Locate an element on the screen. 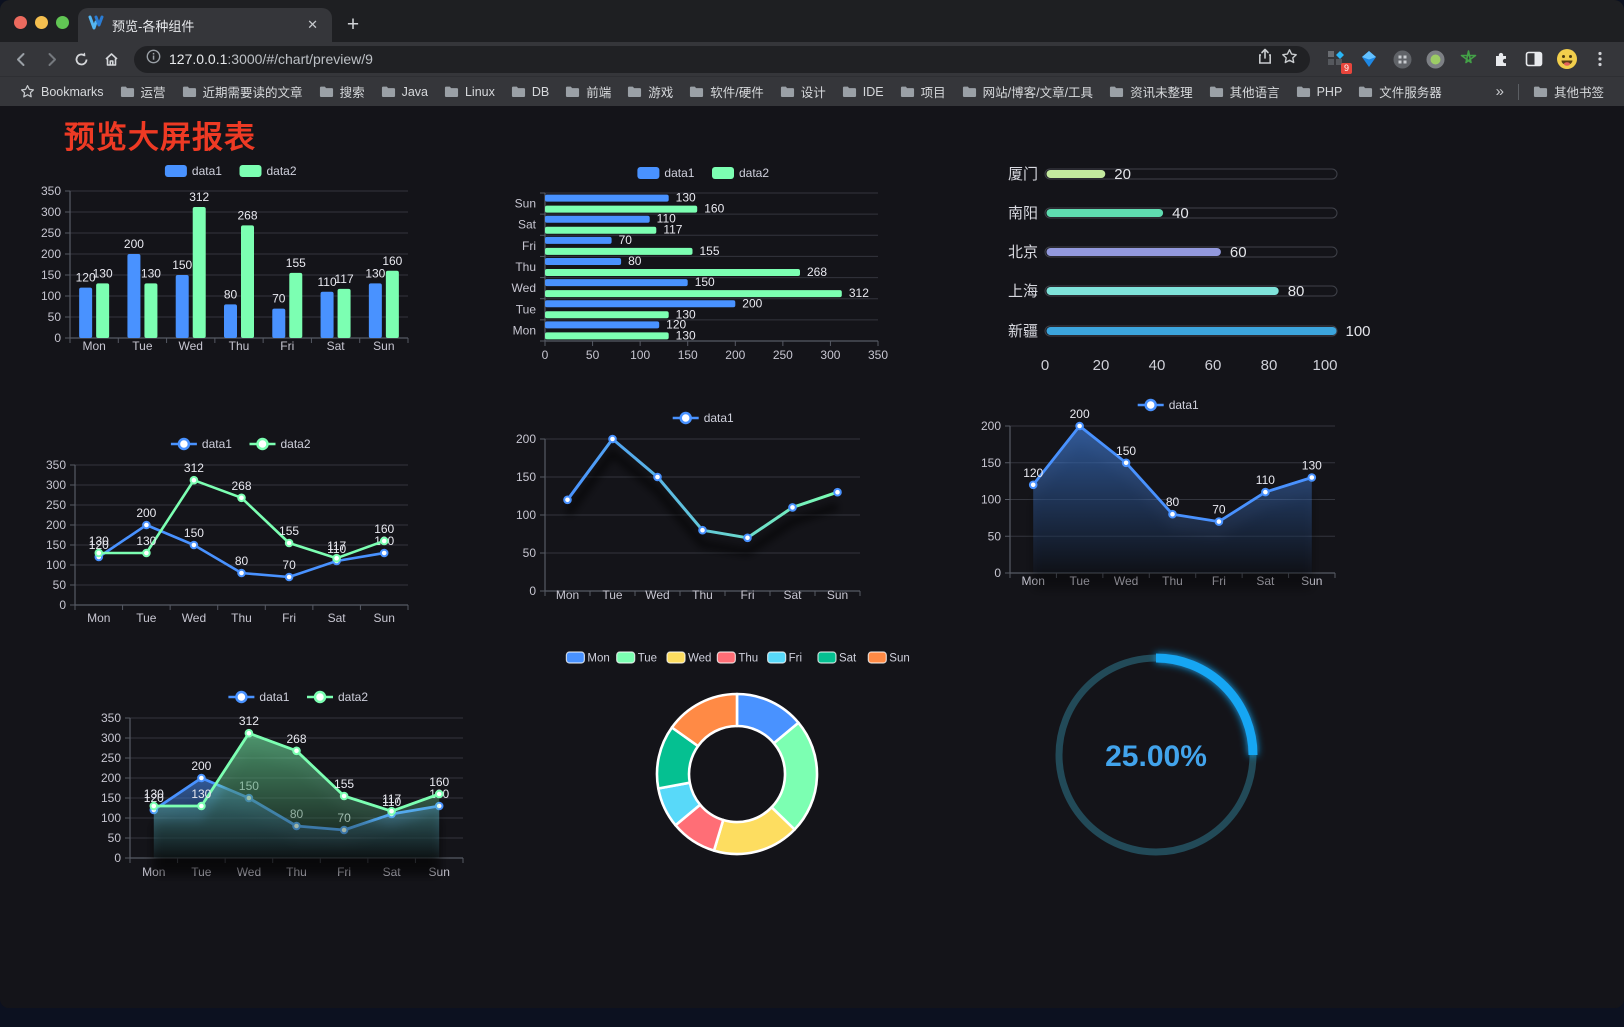 The image size is (1624, 1027). legend-item-Sun: Sun is located at coordinates (888, 658).